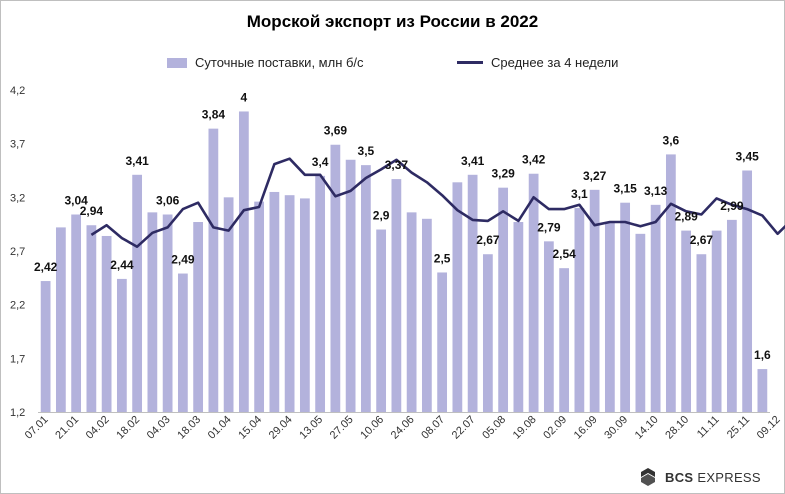 The image size is (785, 494). I want to click on x-tick-label: 09.12, so click(769, 428).